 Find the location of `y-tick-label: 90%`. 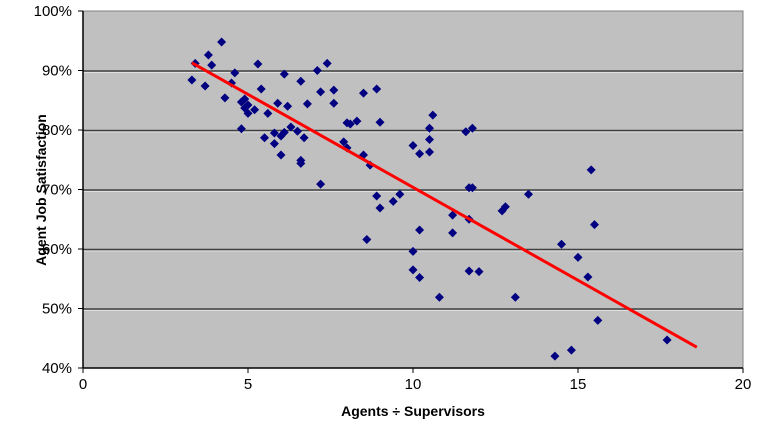

y-tick-label: 90% is located at coordinates (57, 71).